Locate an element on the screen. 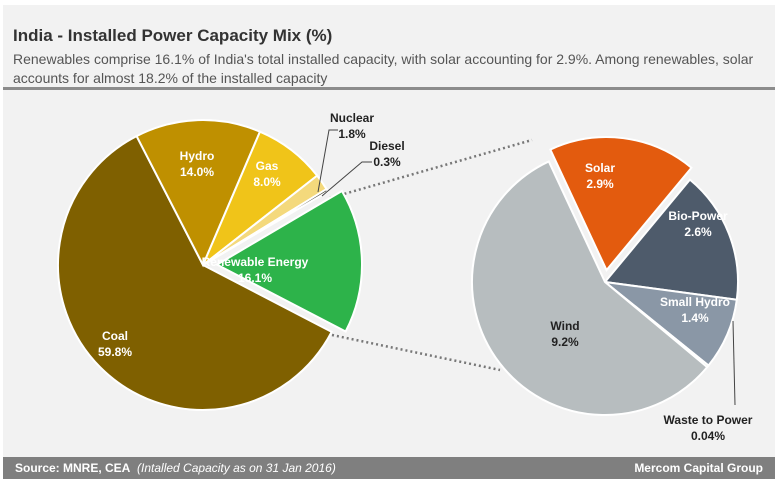 The width and height of the screenshot is (780, 490). slice-label: Coal is located at coordinates (115, 336).